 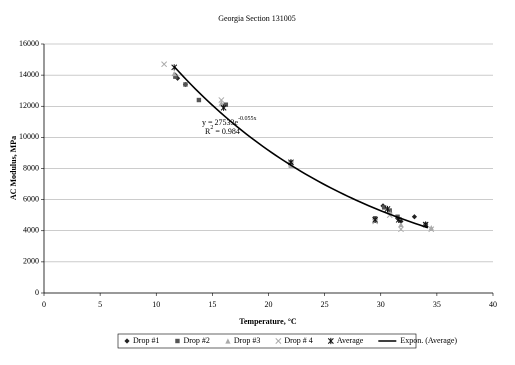 What do you see at coordinates (29, 105) in the screenshot?
I see `y-tick-label: 12000` at bounding box center [29, 105].